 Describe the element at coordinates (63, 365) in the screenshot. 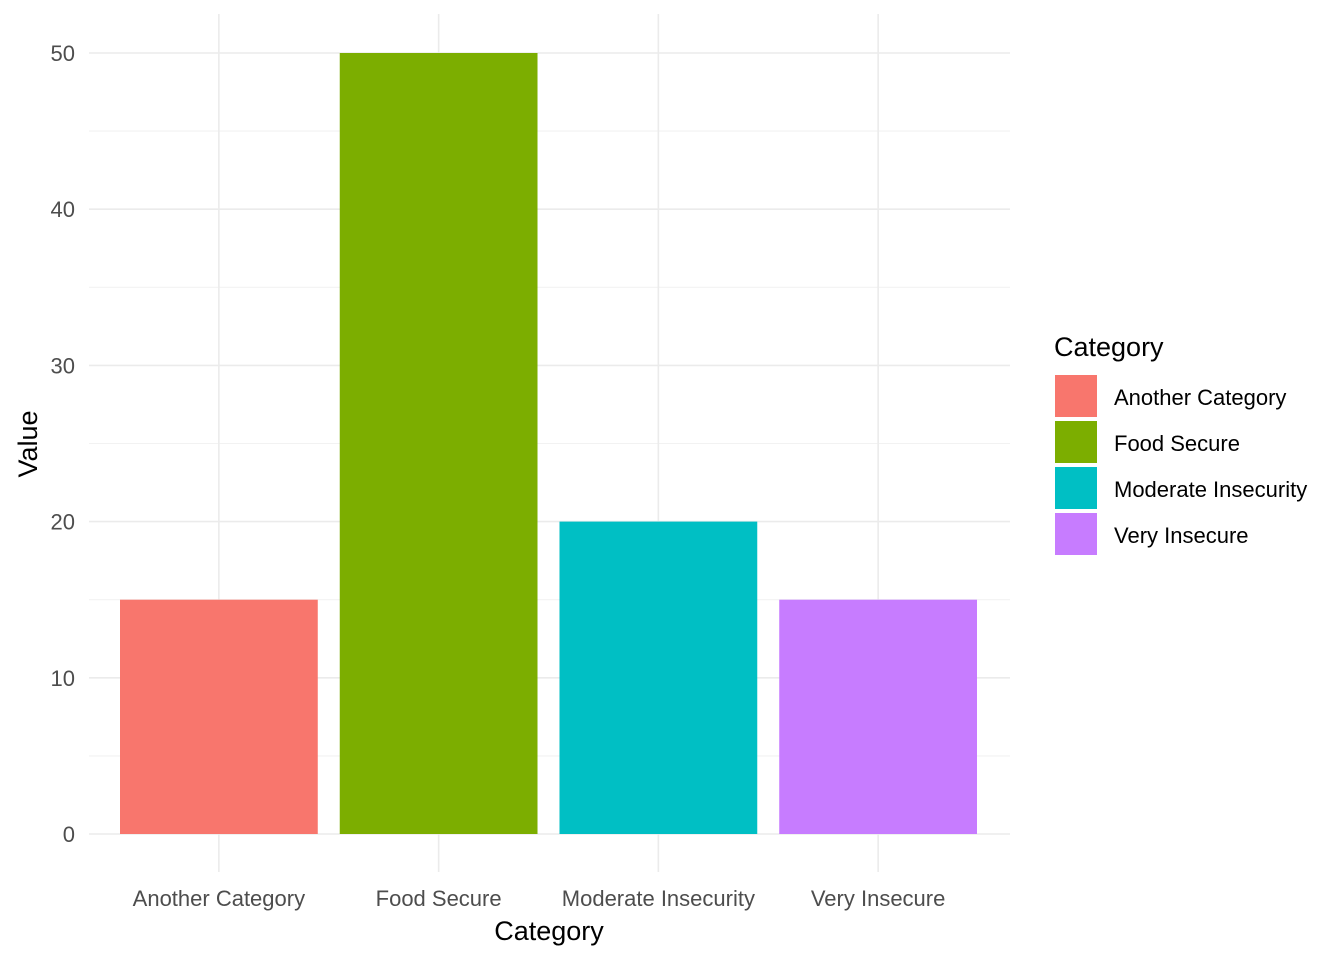

I see `y-tick-label: 30` at that location.